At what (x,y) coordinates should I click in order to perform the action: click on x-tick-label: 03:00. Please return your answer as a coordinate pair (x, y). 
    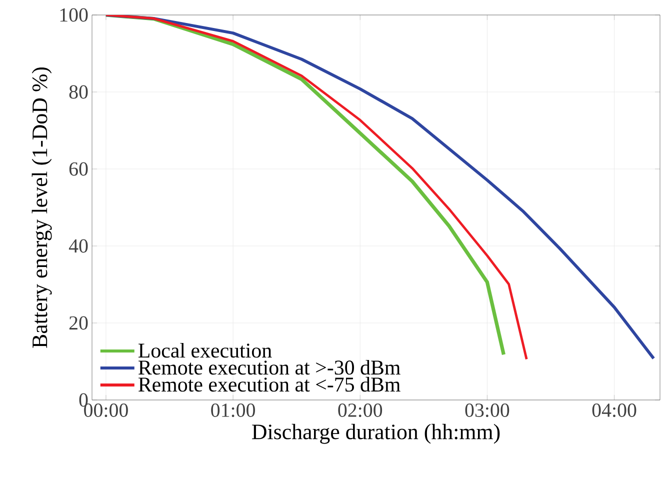
    Looking at the image, I should click on (487, 411).